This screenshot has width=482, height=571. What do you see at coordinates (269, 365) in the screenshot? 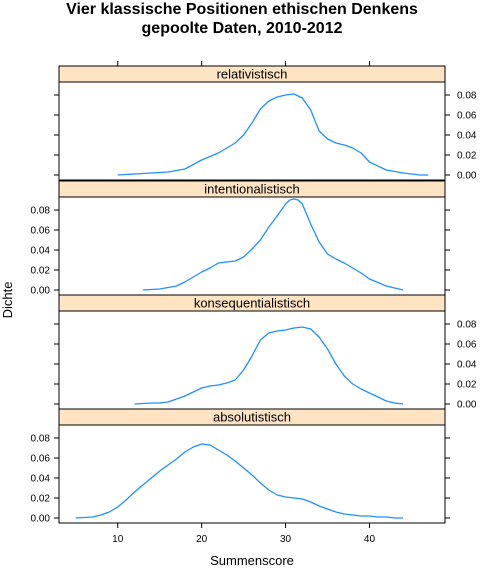
I see `density-line-konsequentialistisch` at bounding box center [269, 365].